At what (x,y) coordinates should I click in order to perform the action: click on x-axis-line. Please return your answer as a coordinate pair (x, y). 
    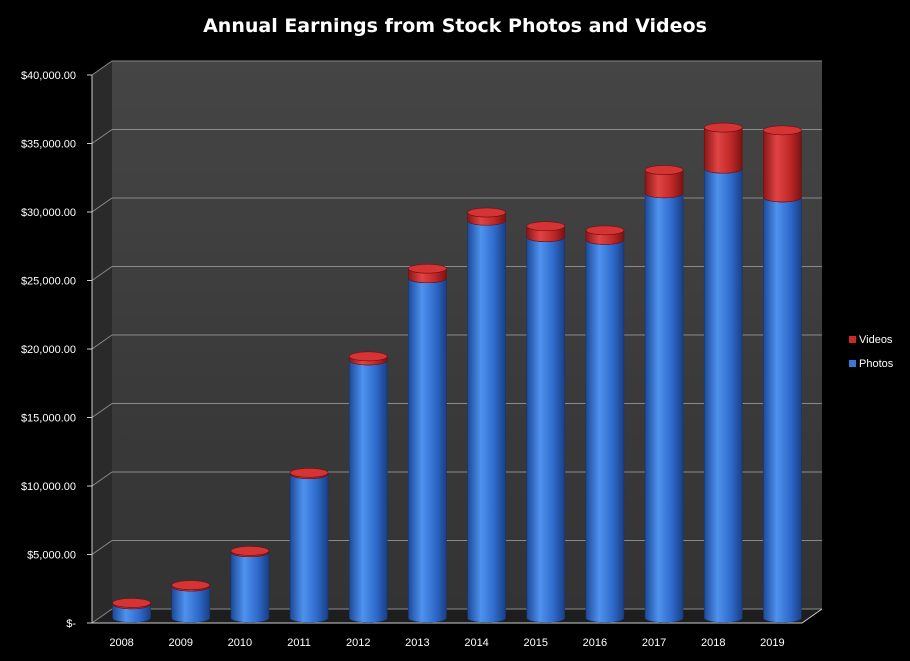
    Looking at the image, I should click on (457, 616).